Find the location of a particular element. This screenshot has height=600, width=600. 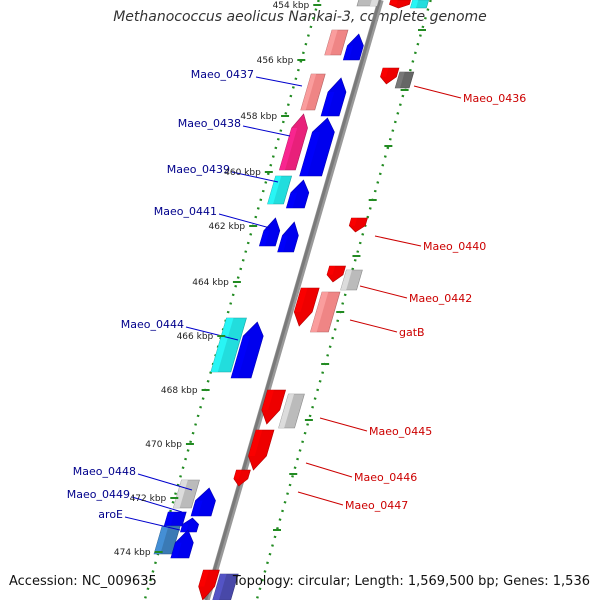

gene-maeo-0437-salmon is located at coordinates (313, 92).